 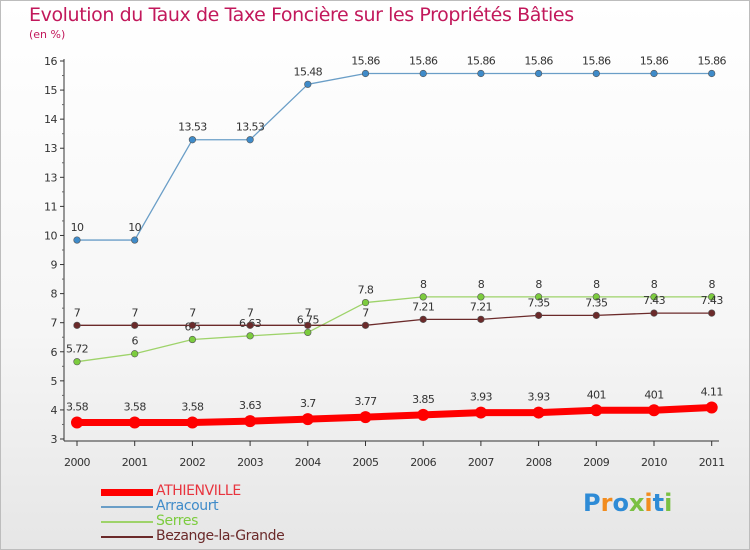 I want to click on data-label-athienville: 3.93, so click(x=539, y=397).